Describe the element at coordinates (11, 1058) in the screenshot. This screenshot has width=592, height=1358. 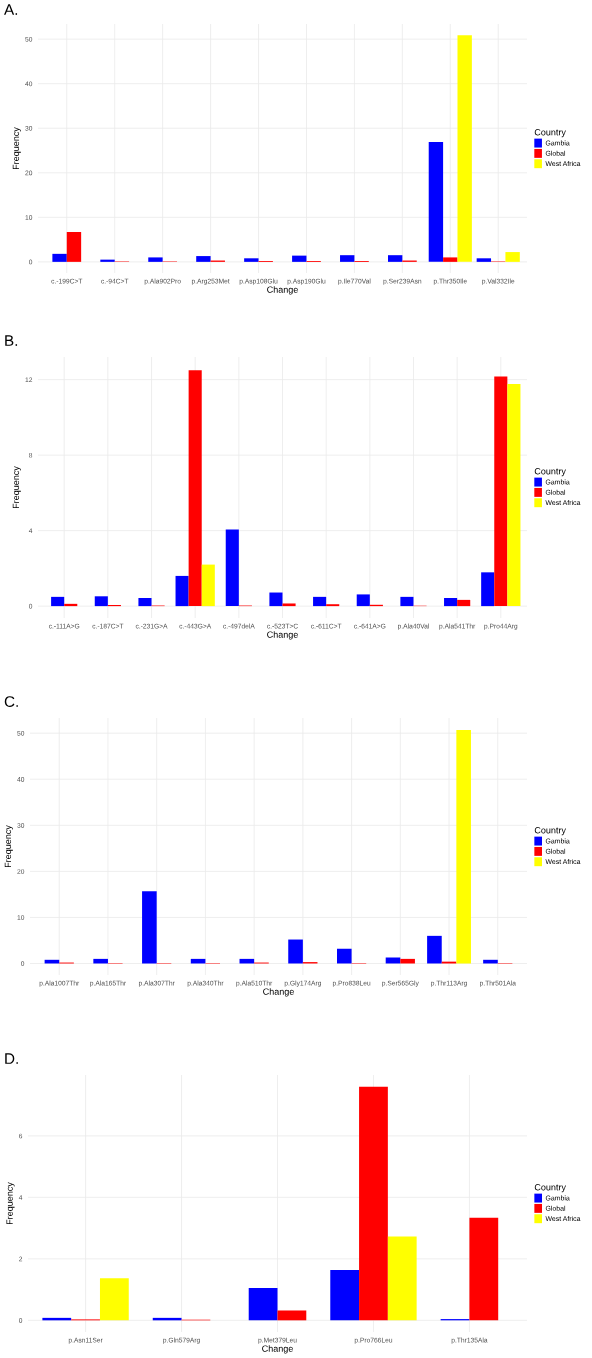
I see `chart-title: D.` at that location.